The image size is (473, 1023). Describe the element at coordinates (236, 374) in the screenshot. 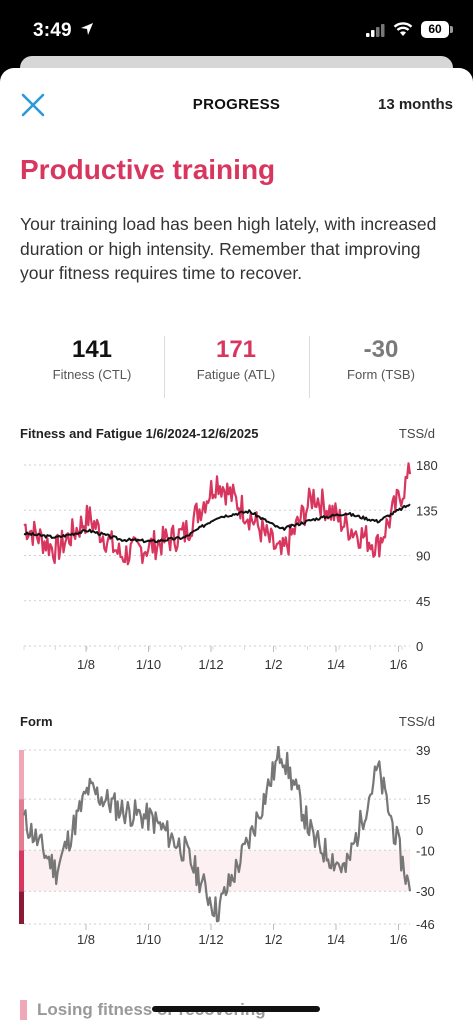

I see `stat-label: Fatigue (ATL)` at that location.